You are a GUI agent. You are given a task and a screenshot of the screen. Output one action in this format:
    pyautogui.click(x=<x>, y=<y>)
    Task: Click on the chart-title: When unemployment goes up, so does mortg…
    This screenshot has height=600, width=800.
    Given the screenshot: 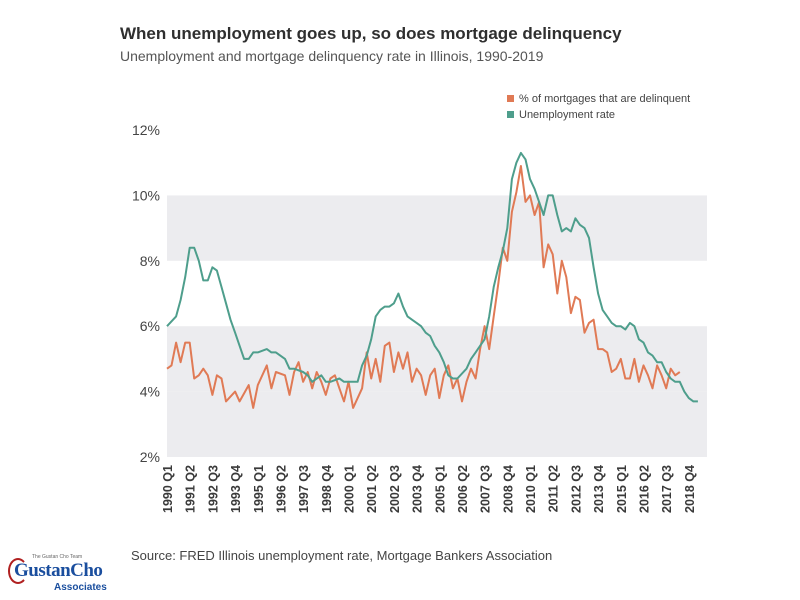 What is the action you would take?
    pyautogui.click(x=371, y=33)
    